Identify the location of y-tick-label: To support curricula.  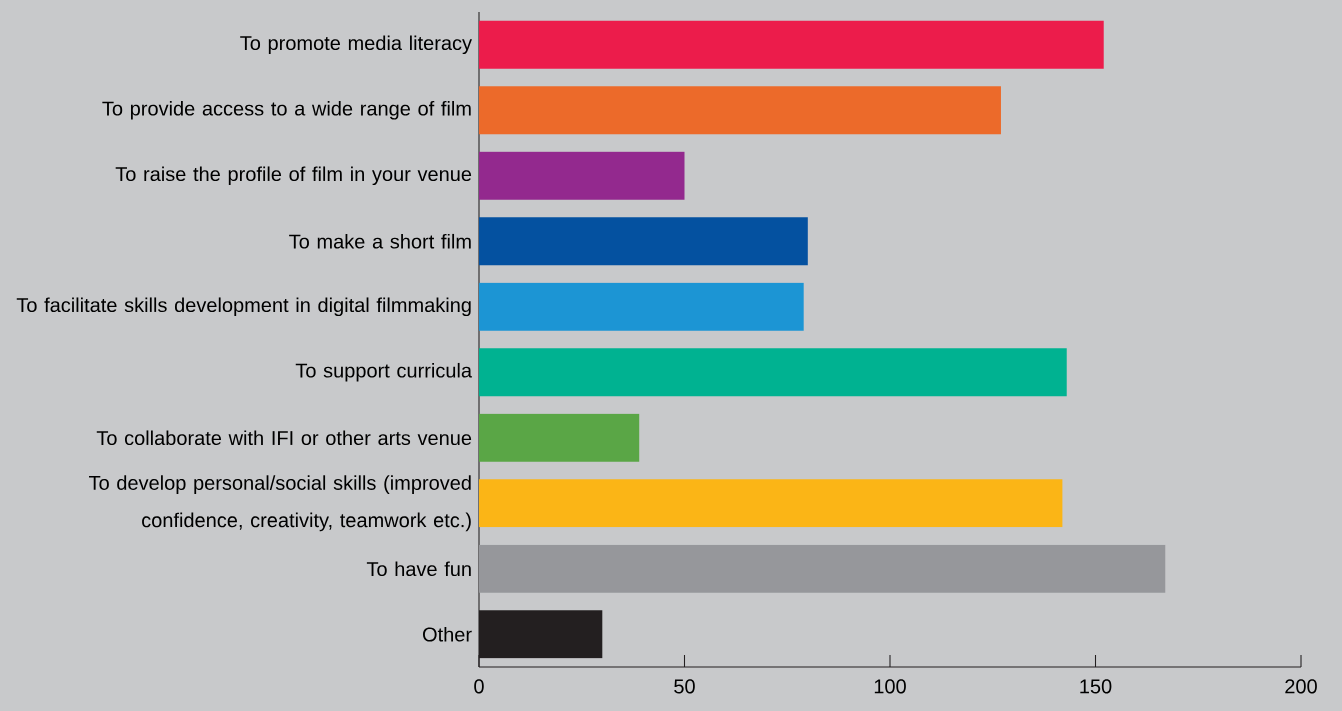
(384, 372).